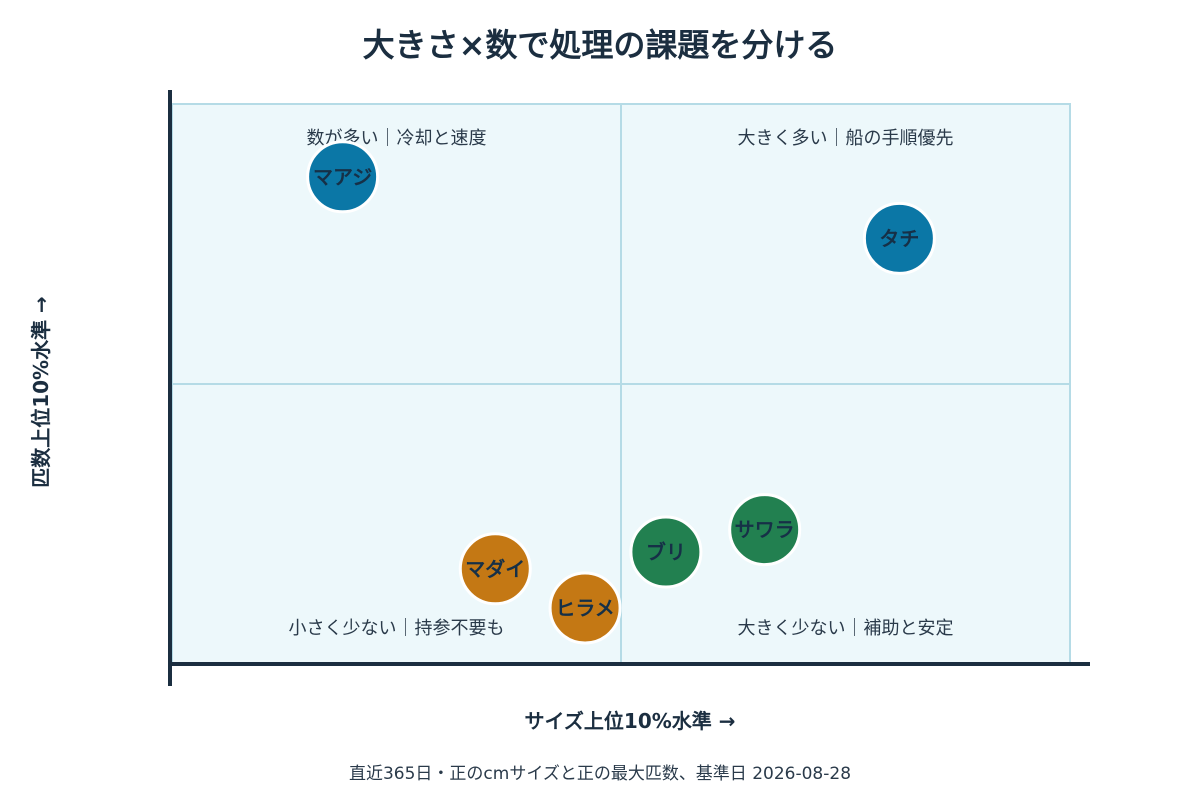 This screenshot has height=800, width=1200. Describe the element at coordinates (397, 628) in the screenshot. I see `quadrant-label-bottom-left: 小さく少ない｜持参不要も` at that location.